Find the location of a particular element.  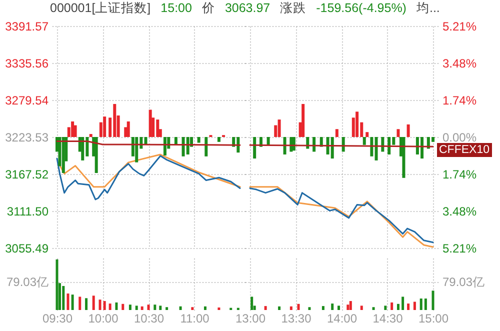

y2-tick-label: 79.03亿 is located at coordinates (463, 282).